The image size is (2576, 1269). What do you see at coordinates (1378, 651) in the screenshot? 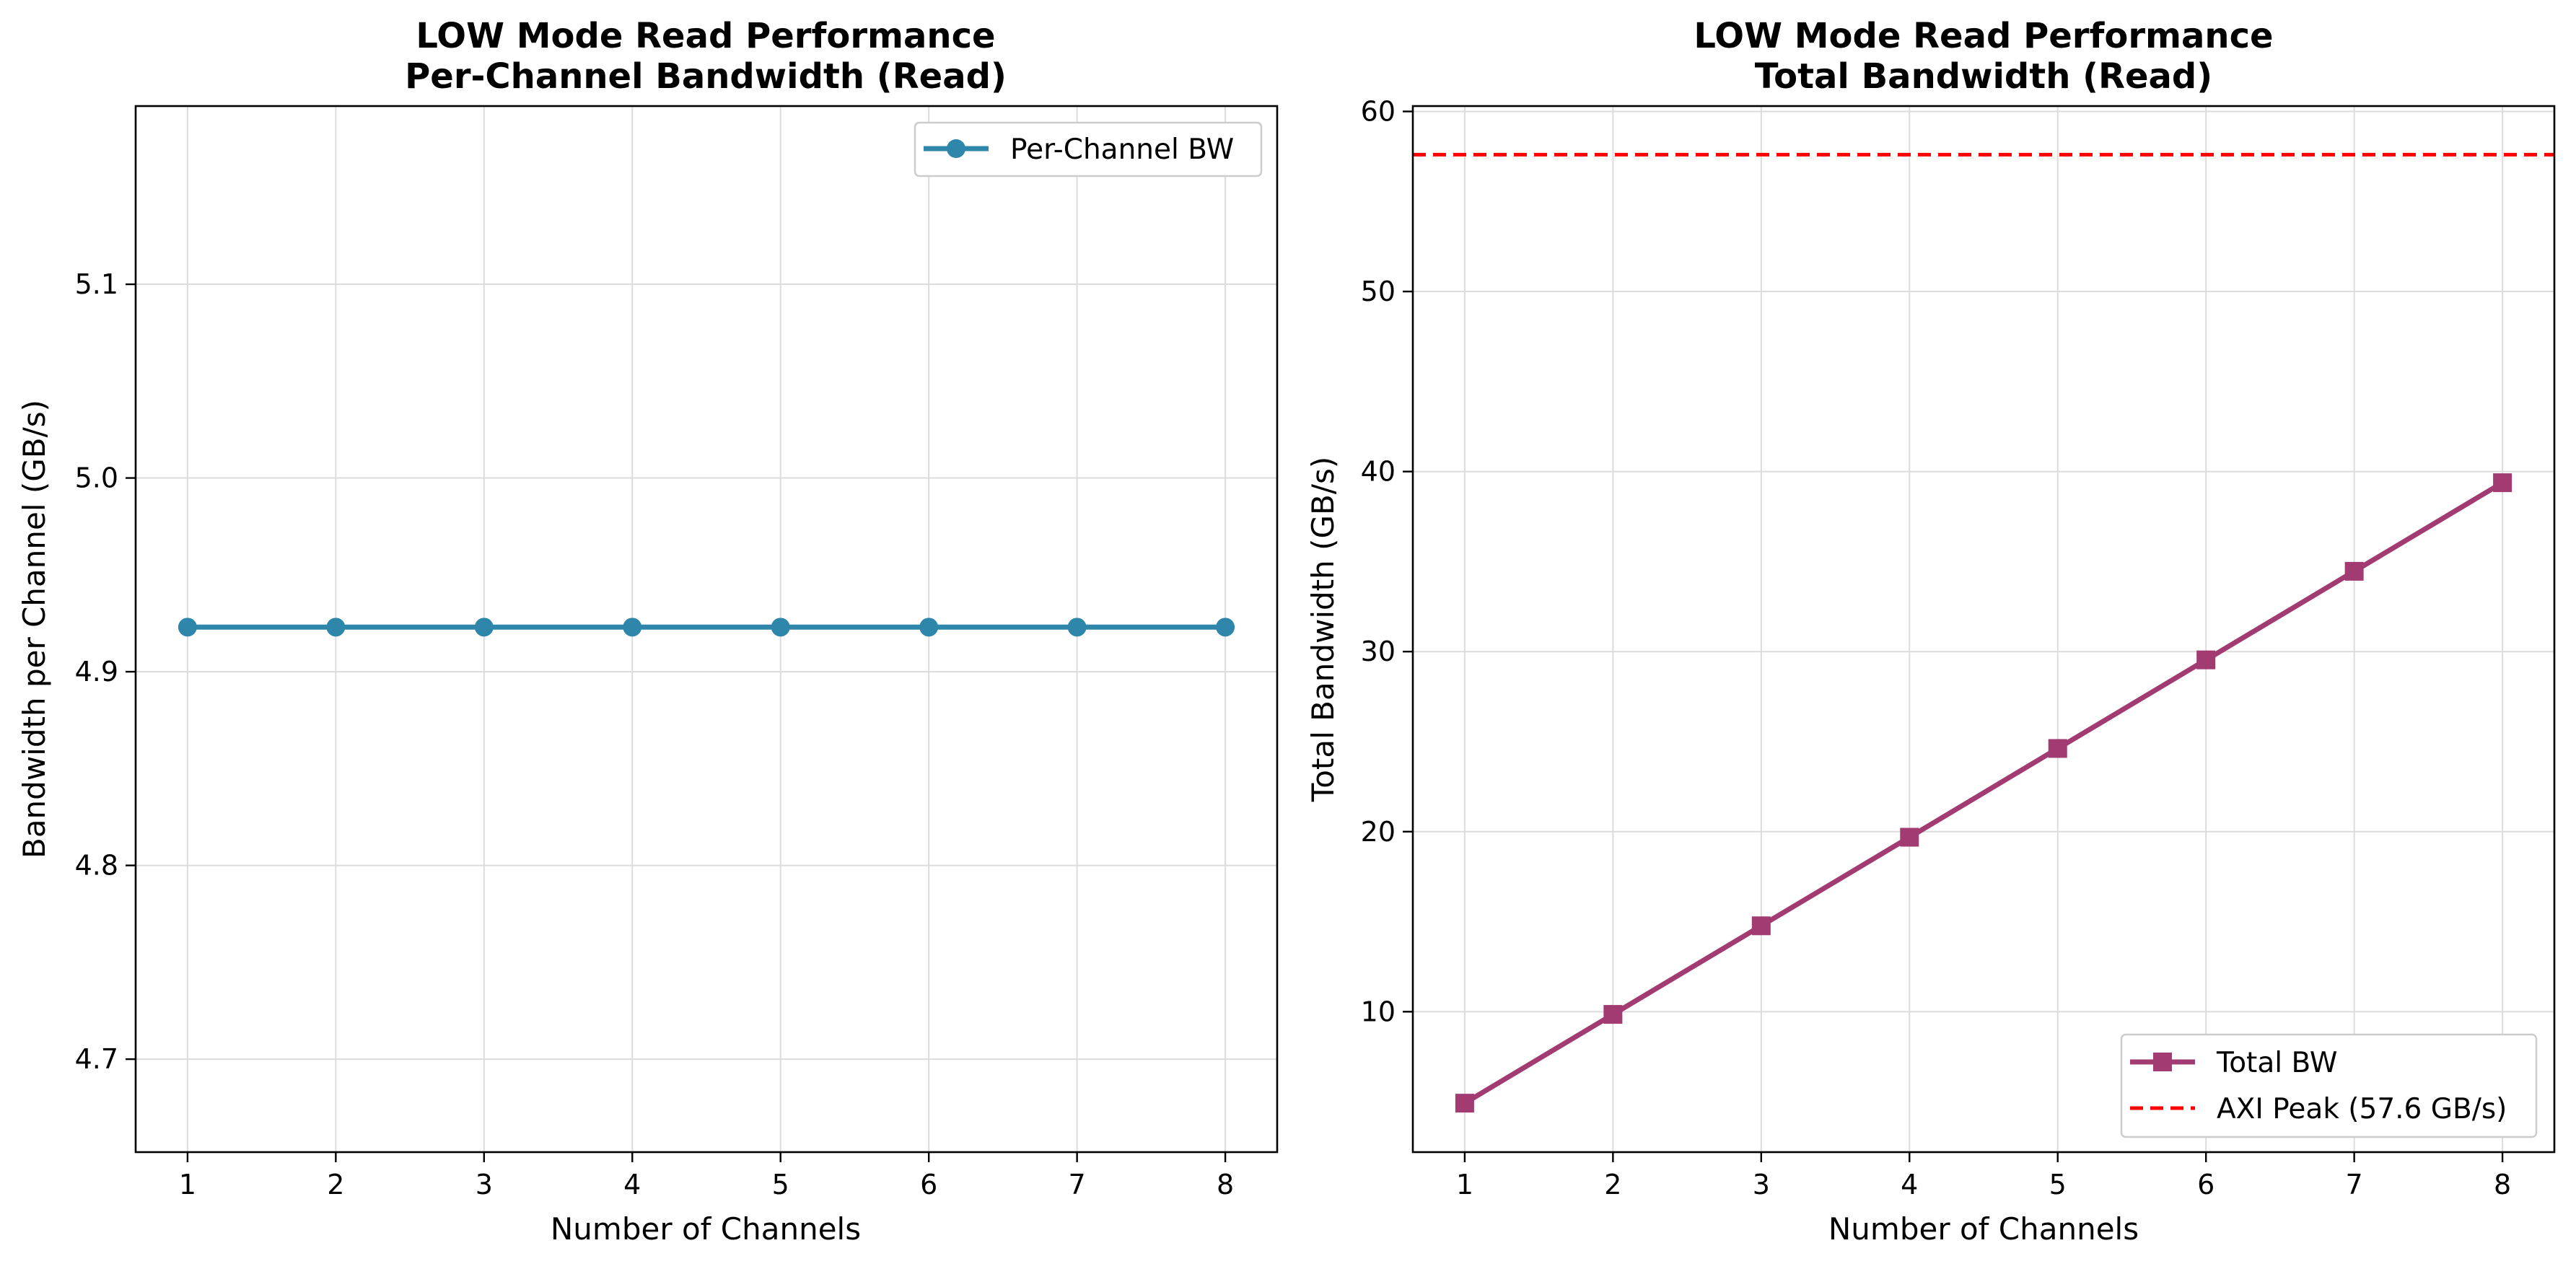
I see `y-tick-label: 30` at bounding box center [1378, 651].